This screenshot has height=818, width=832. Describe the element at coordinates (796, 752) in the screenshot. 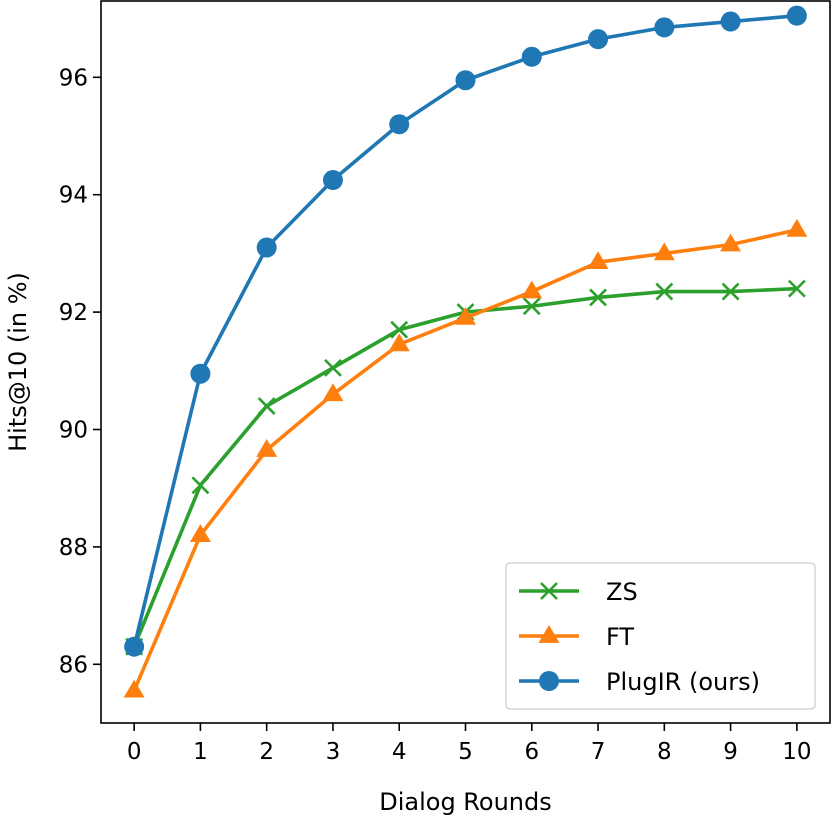

I see `x-tick-label: 10` at that location.